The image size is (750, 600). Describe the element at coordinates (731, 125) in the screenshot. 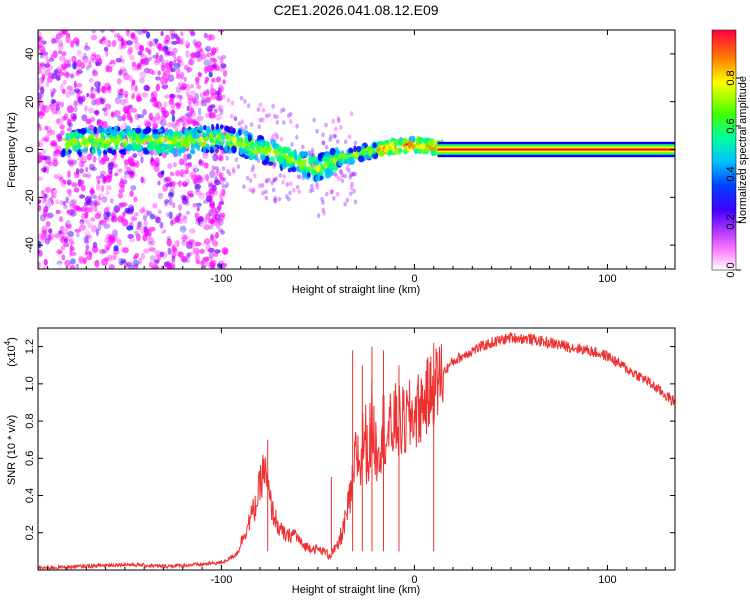

I see `colorbar-tick-label: 0.6` at that location.